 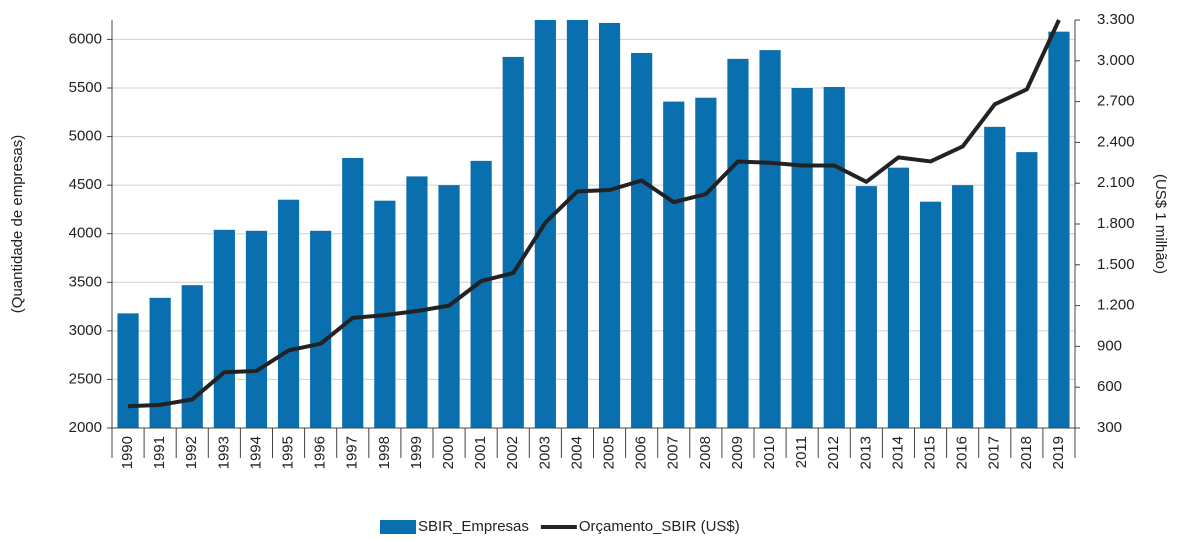 I want to click on y-tick-label: 2500, so click(x=85, y=378).